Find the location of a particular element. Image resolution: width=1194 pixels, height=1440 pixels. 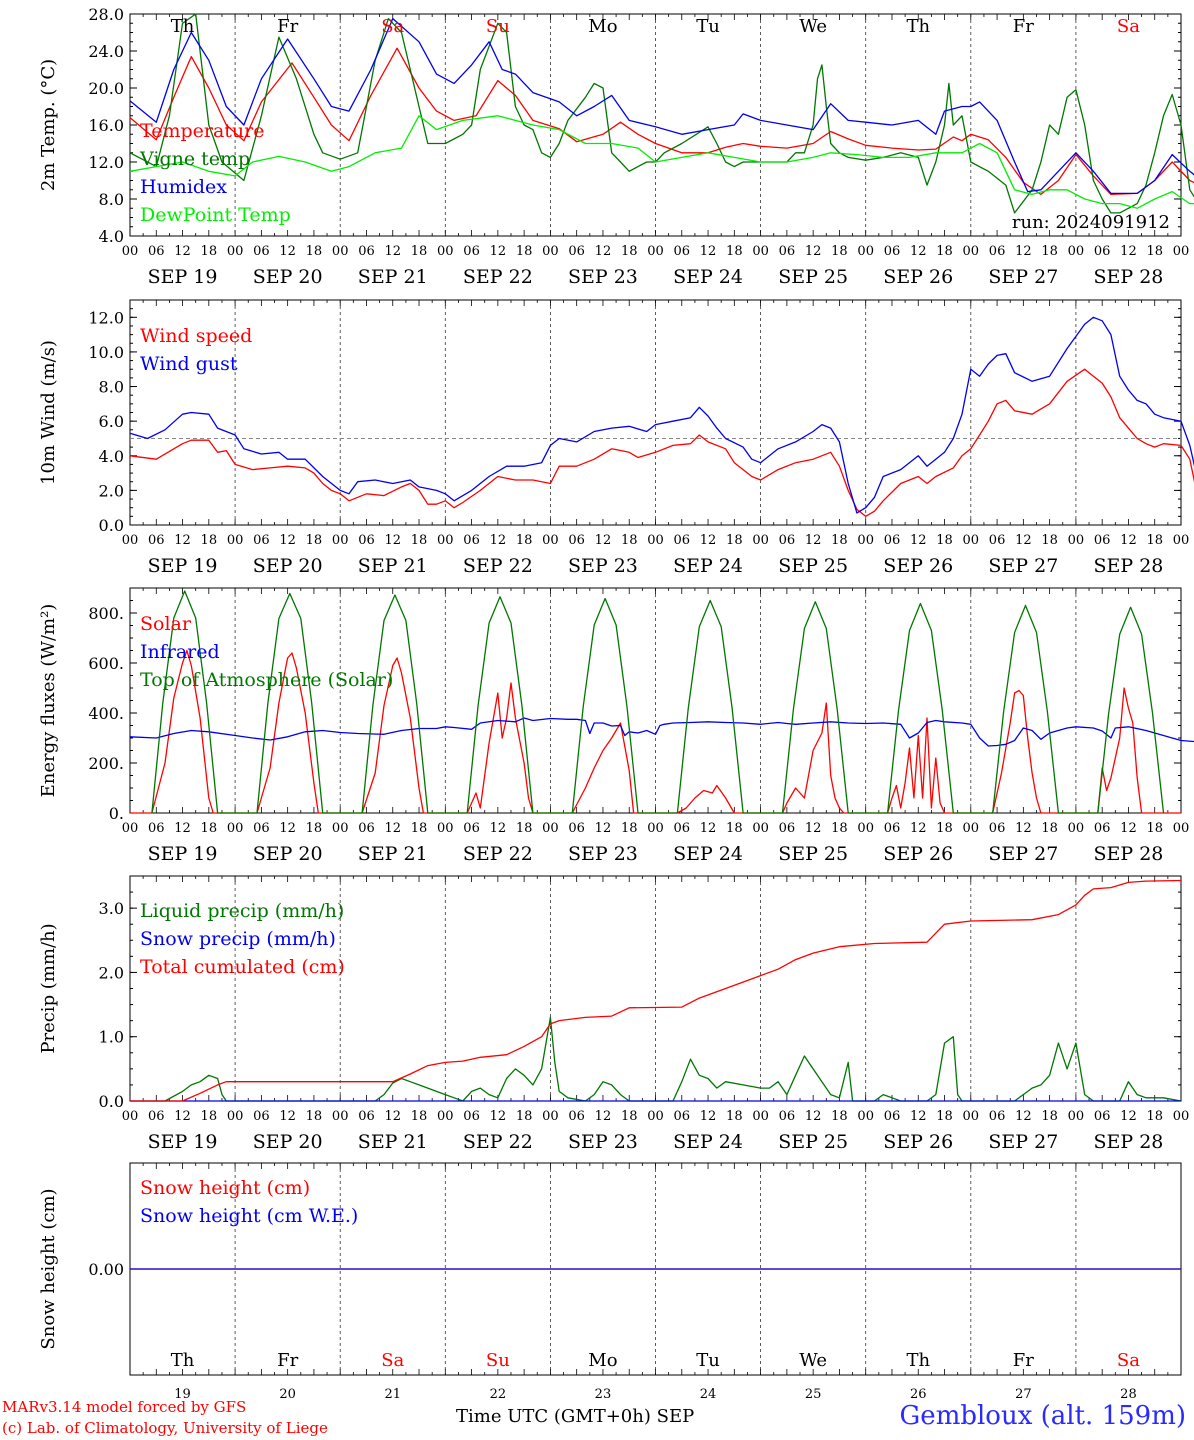

day-number-label: 24 is located at coordinates (708, 1394).